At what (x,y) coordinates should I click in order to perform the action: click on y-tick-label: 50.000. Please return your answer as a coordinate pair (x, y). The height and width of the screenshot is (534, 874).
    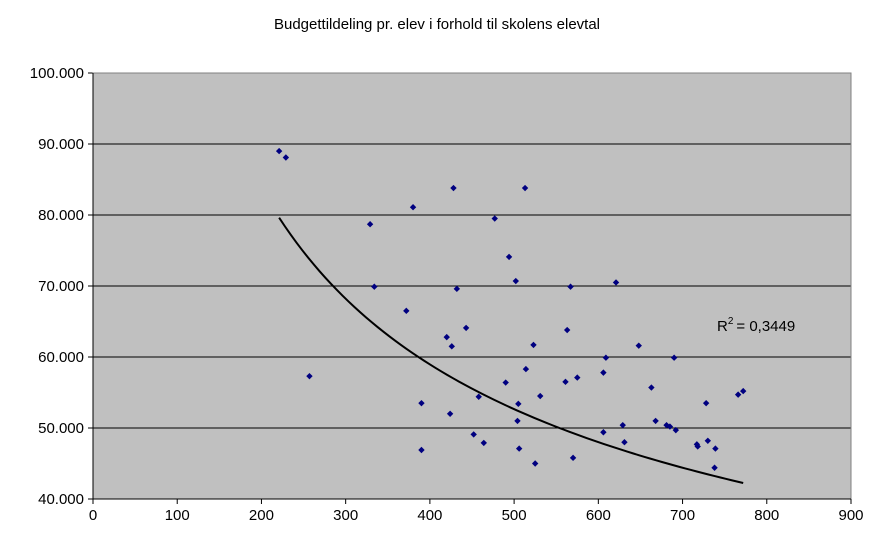
    Looking at the image, I should click on (61, 428).